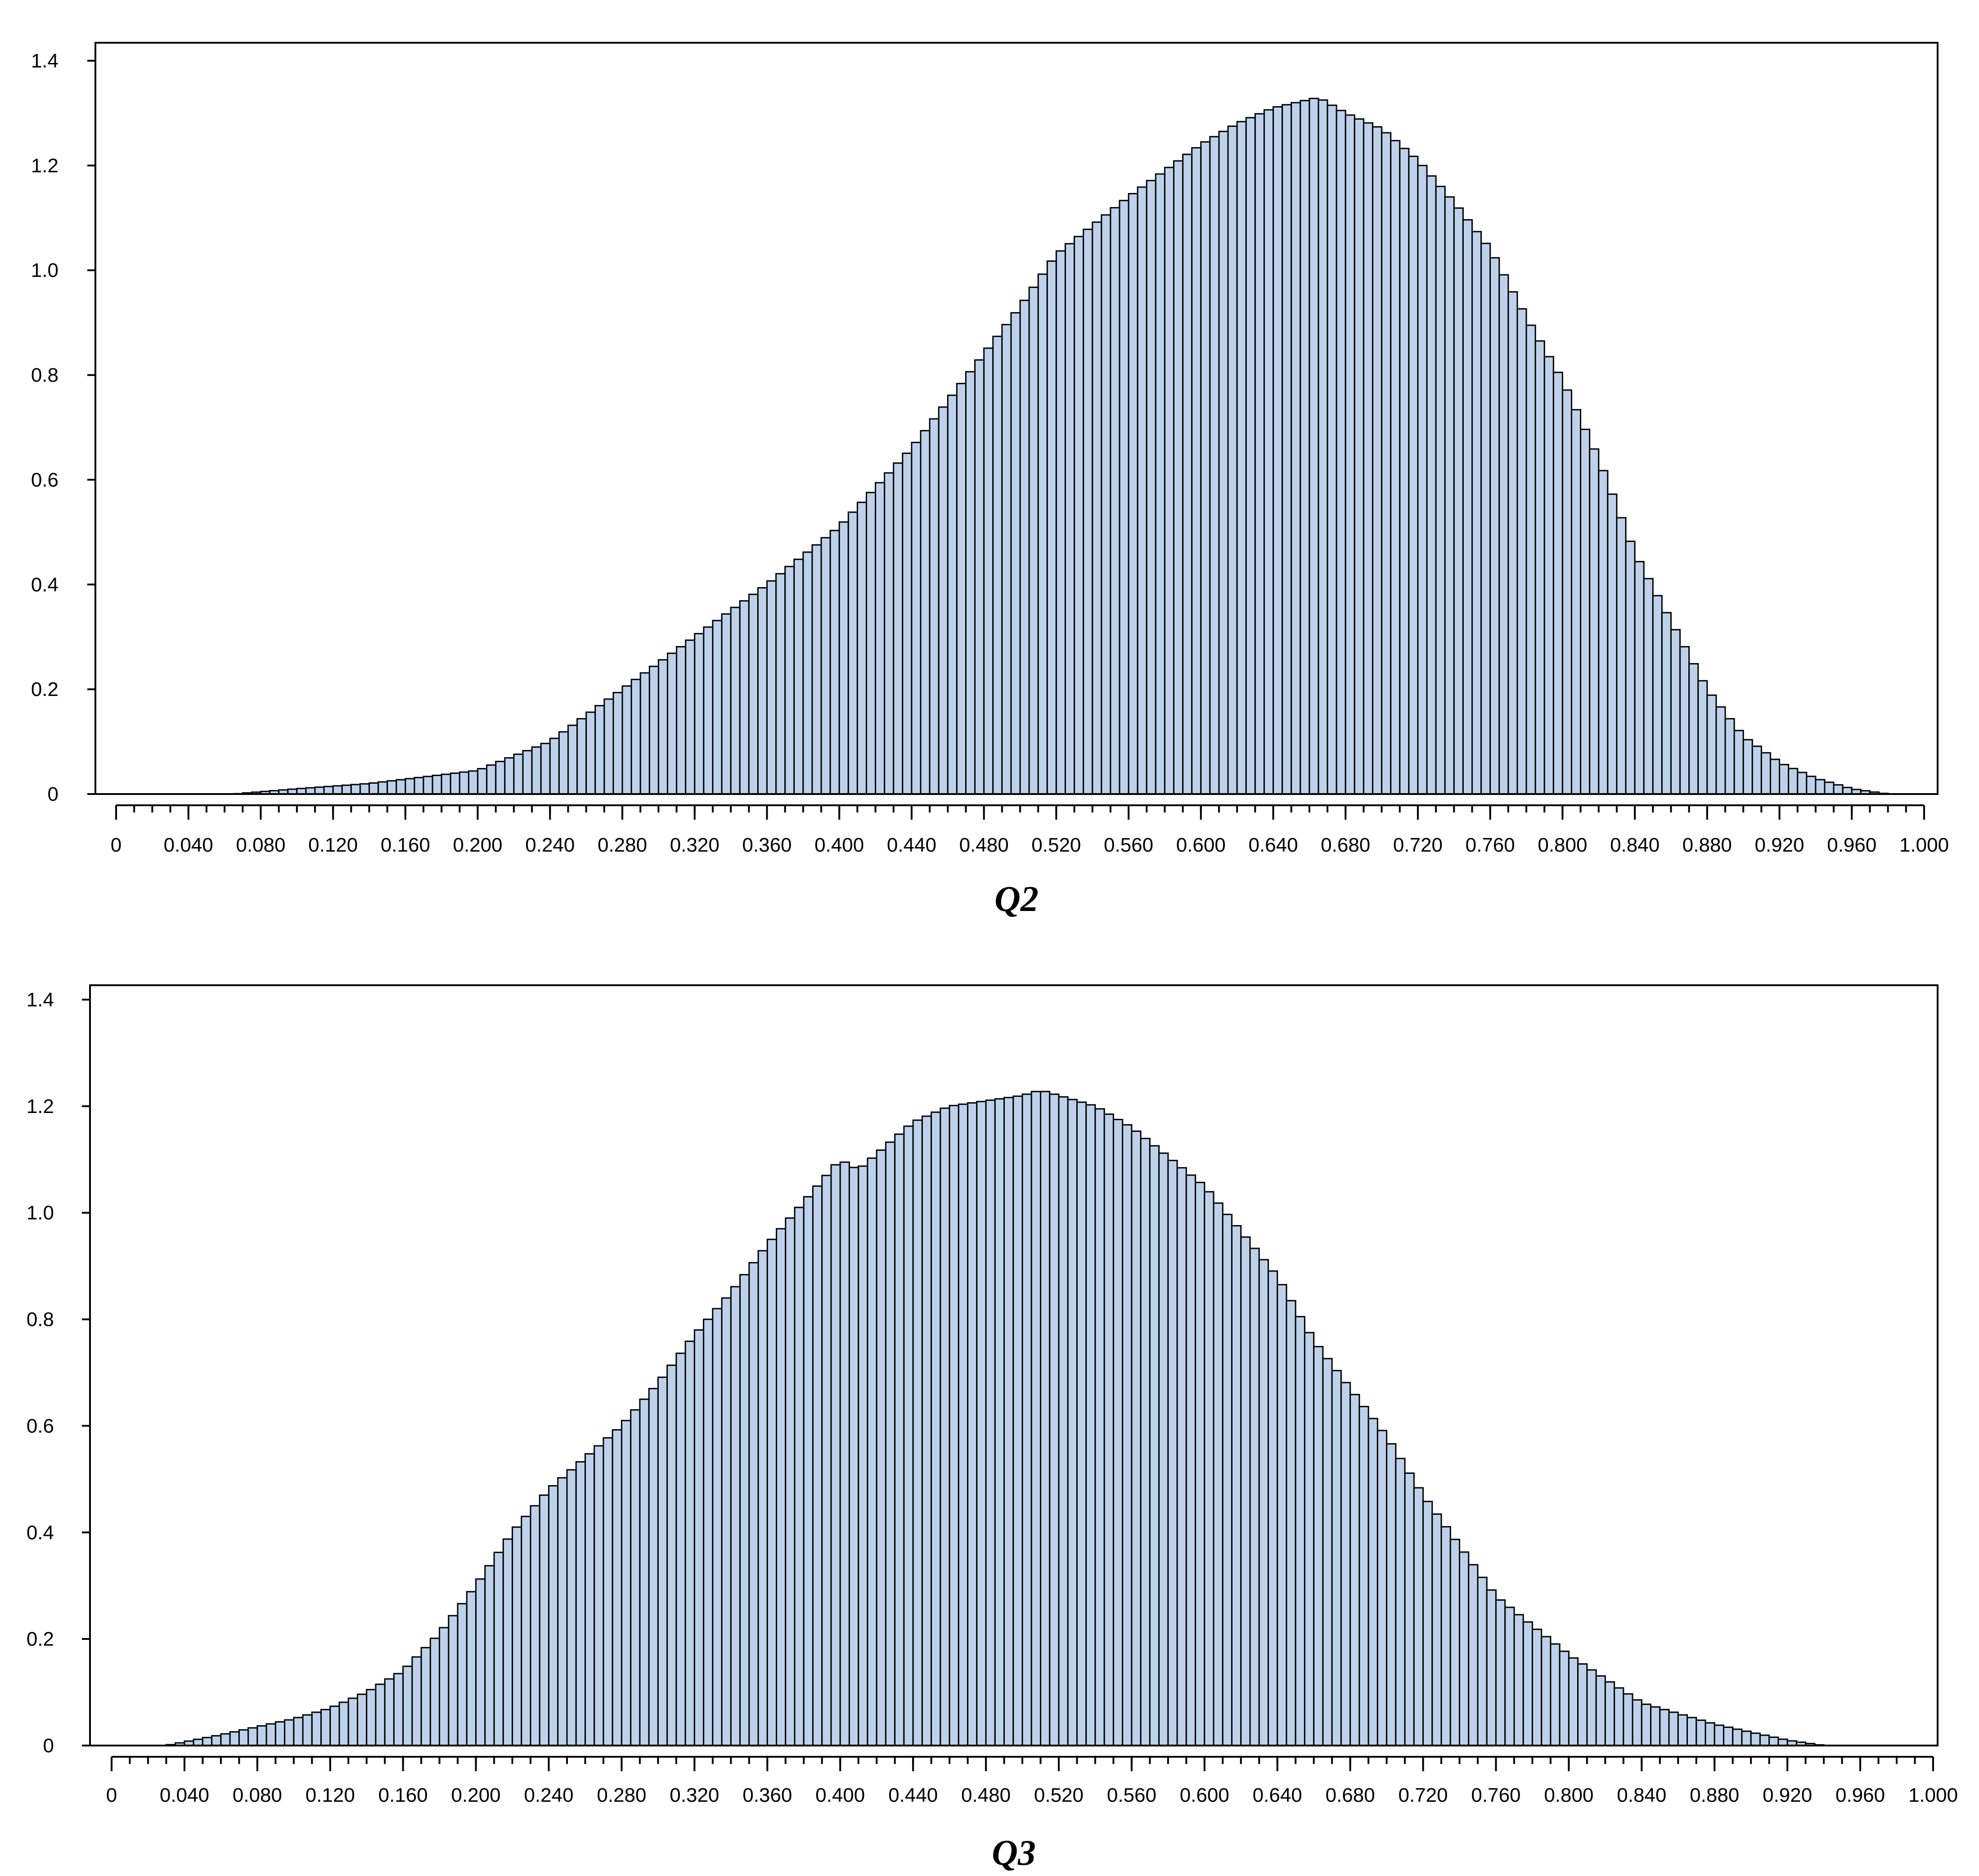 This screenshot has height=1876, width=1979. Describe the element at coordinates (333, 845) in the screenshot. I see `x-tick-label: 0.120` at that location.